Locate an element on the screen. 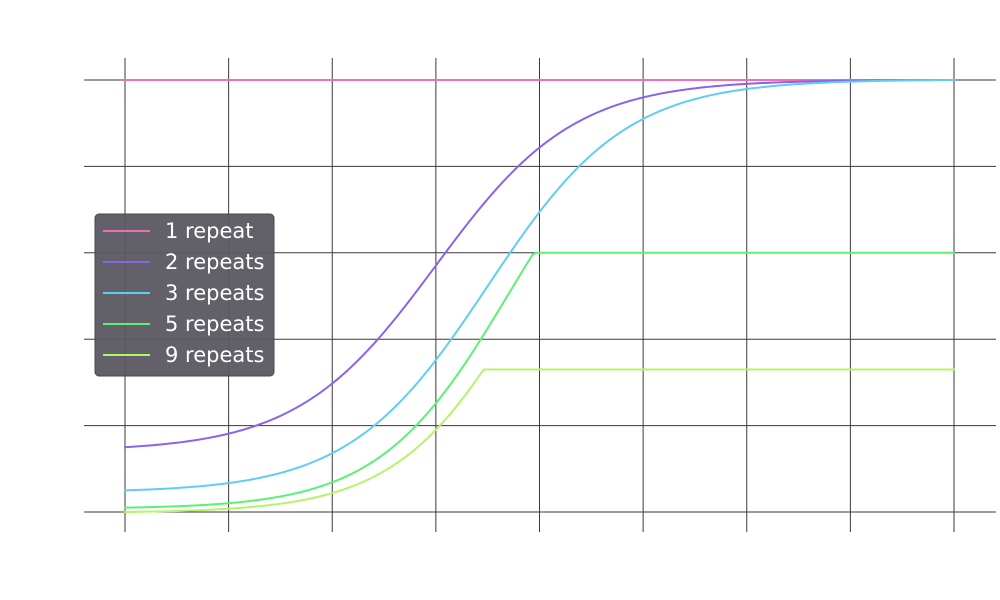 This screenshot has height=600, width=1000. legend-label-3: 3 repeats is located at coordinates (214, 293).